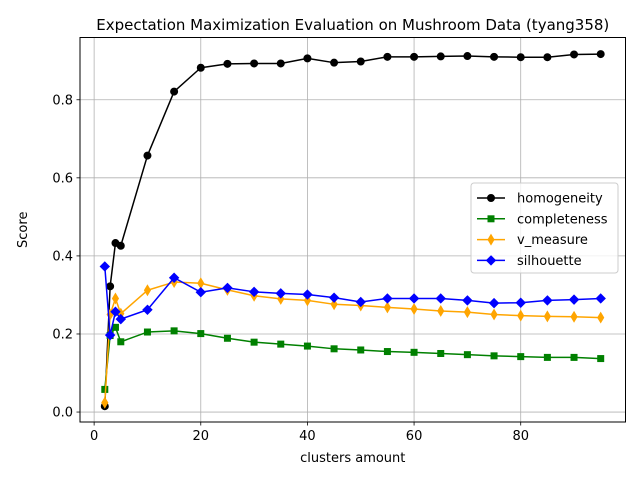 Image resolution: width=640 pixels, height=480 pixels. Describe the element at coordinates (520, 436) in the screenshot. I see `x-tick-label: 80` at that location.